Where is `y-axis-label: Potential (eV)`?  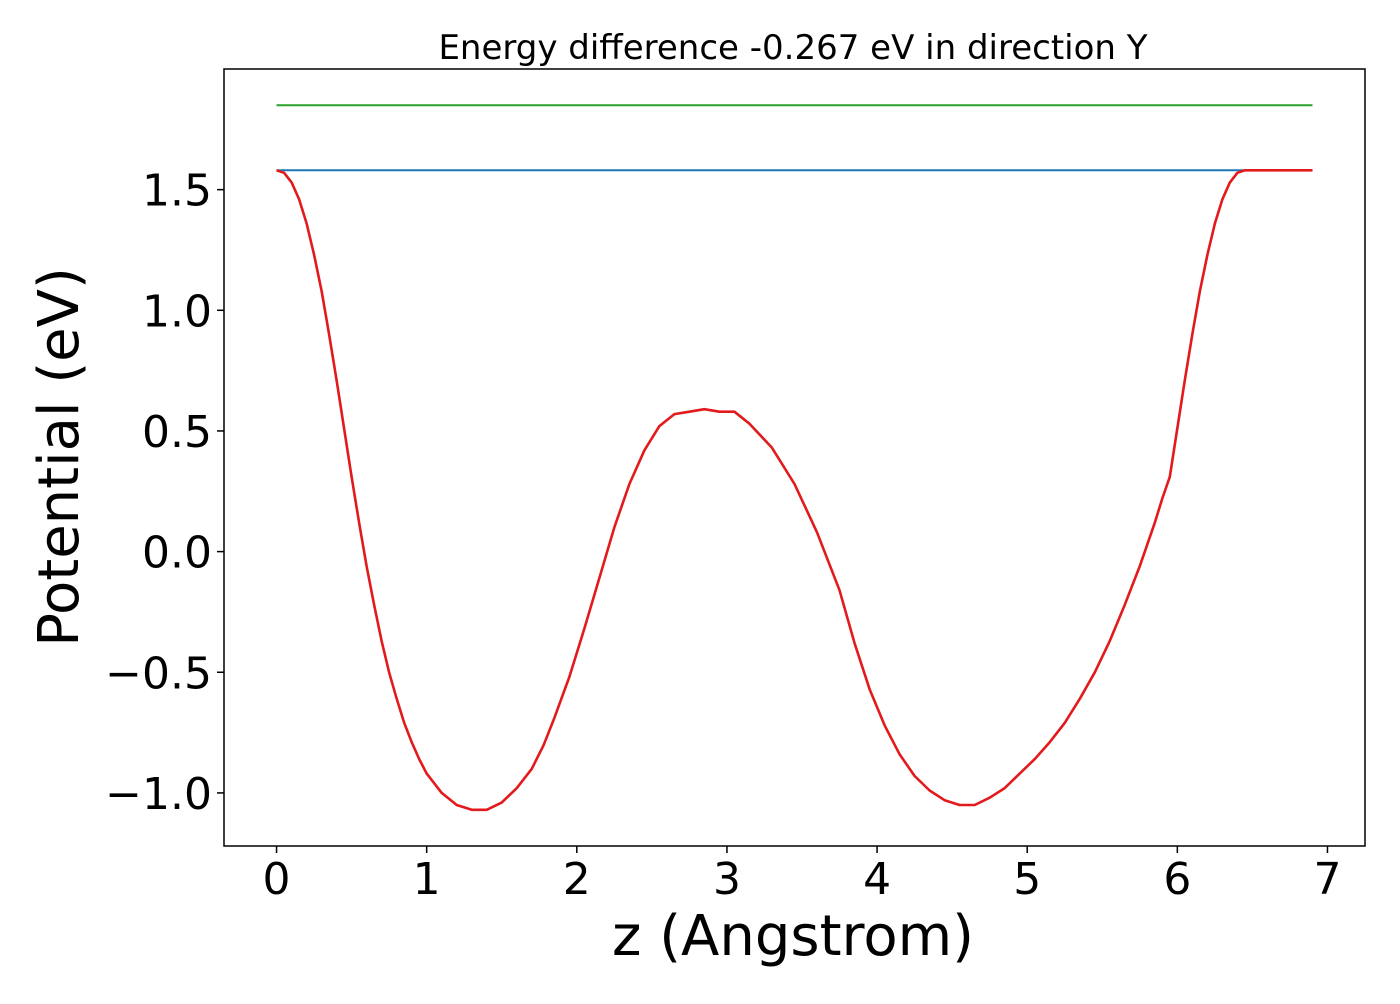
y-axis-label: Potential (eV) is located at coordinates (59, 457).